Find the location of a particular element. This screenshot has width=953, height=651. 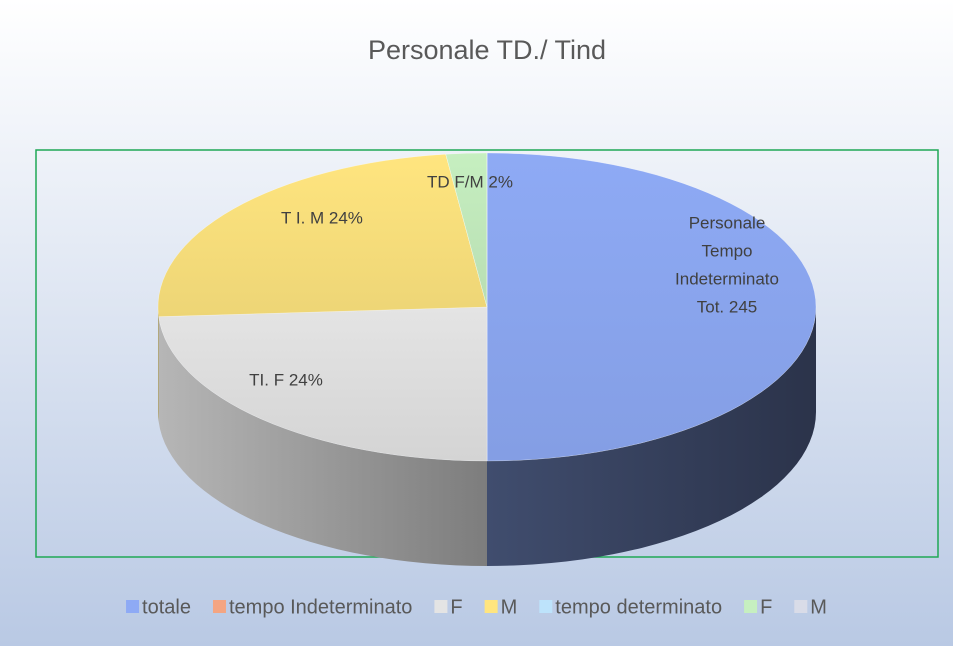

data-label: Tot. 245 is located at coordinates (727, 306).